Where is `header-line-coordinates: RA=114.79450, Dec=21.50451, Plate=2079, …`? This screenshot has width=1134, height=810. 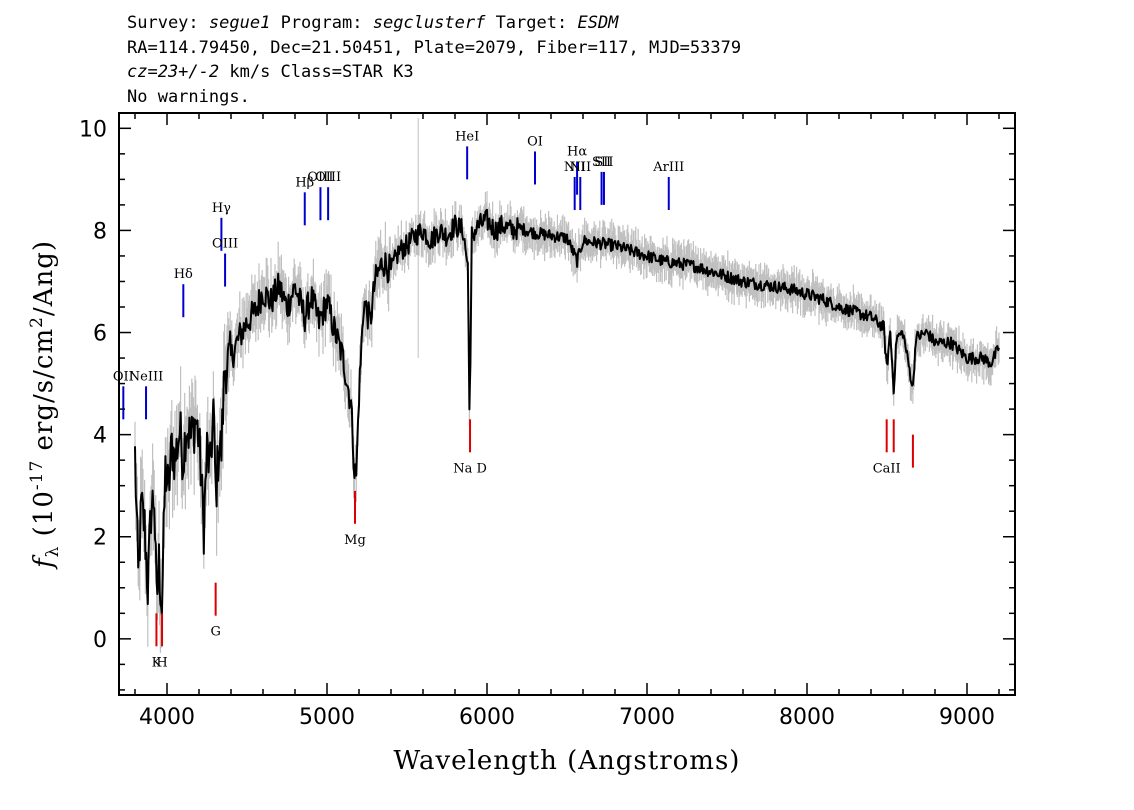
header-line-coordinates: RA=114.79450, Dec=21.50451, Plate=2079, … is located at coordinates (434, 47).